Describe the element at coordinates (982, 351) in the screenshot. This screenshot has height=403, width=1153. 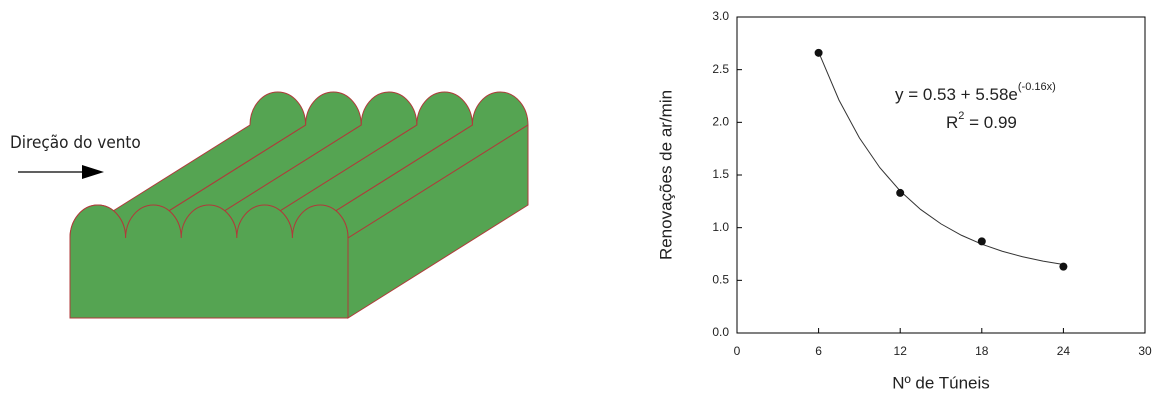
I see `x-tick-label: 18` at that location.